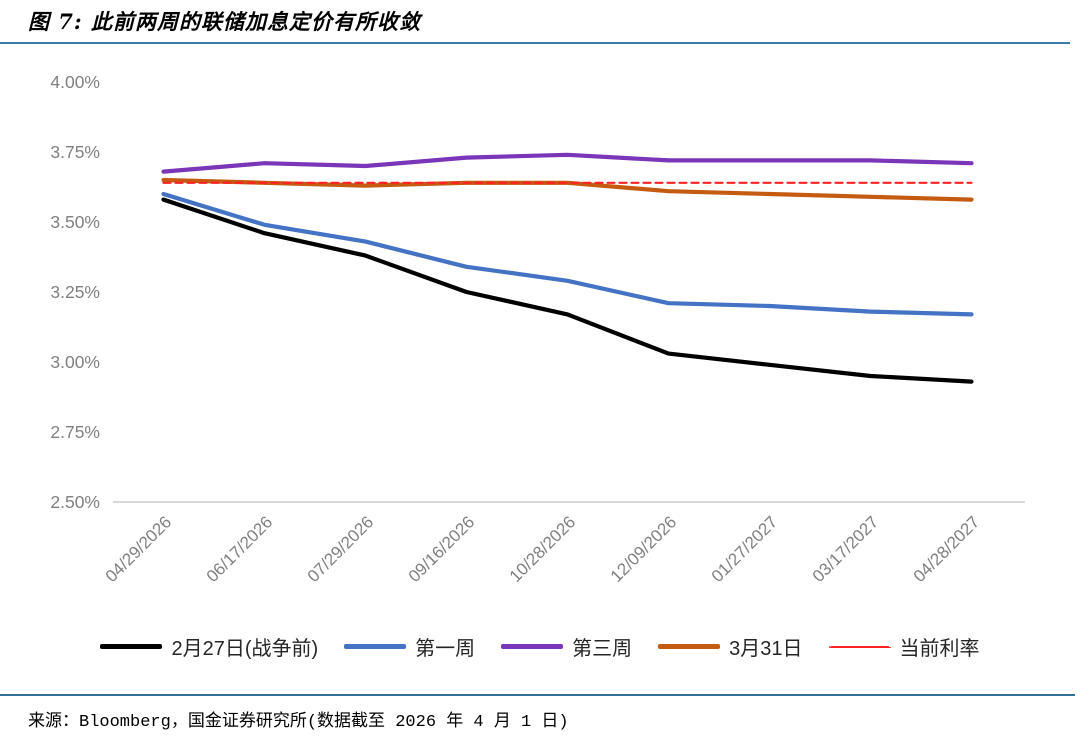  I want to click on legend-line-black, so click(131, 646).